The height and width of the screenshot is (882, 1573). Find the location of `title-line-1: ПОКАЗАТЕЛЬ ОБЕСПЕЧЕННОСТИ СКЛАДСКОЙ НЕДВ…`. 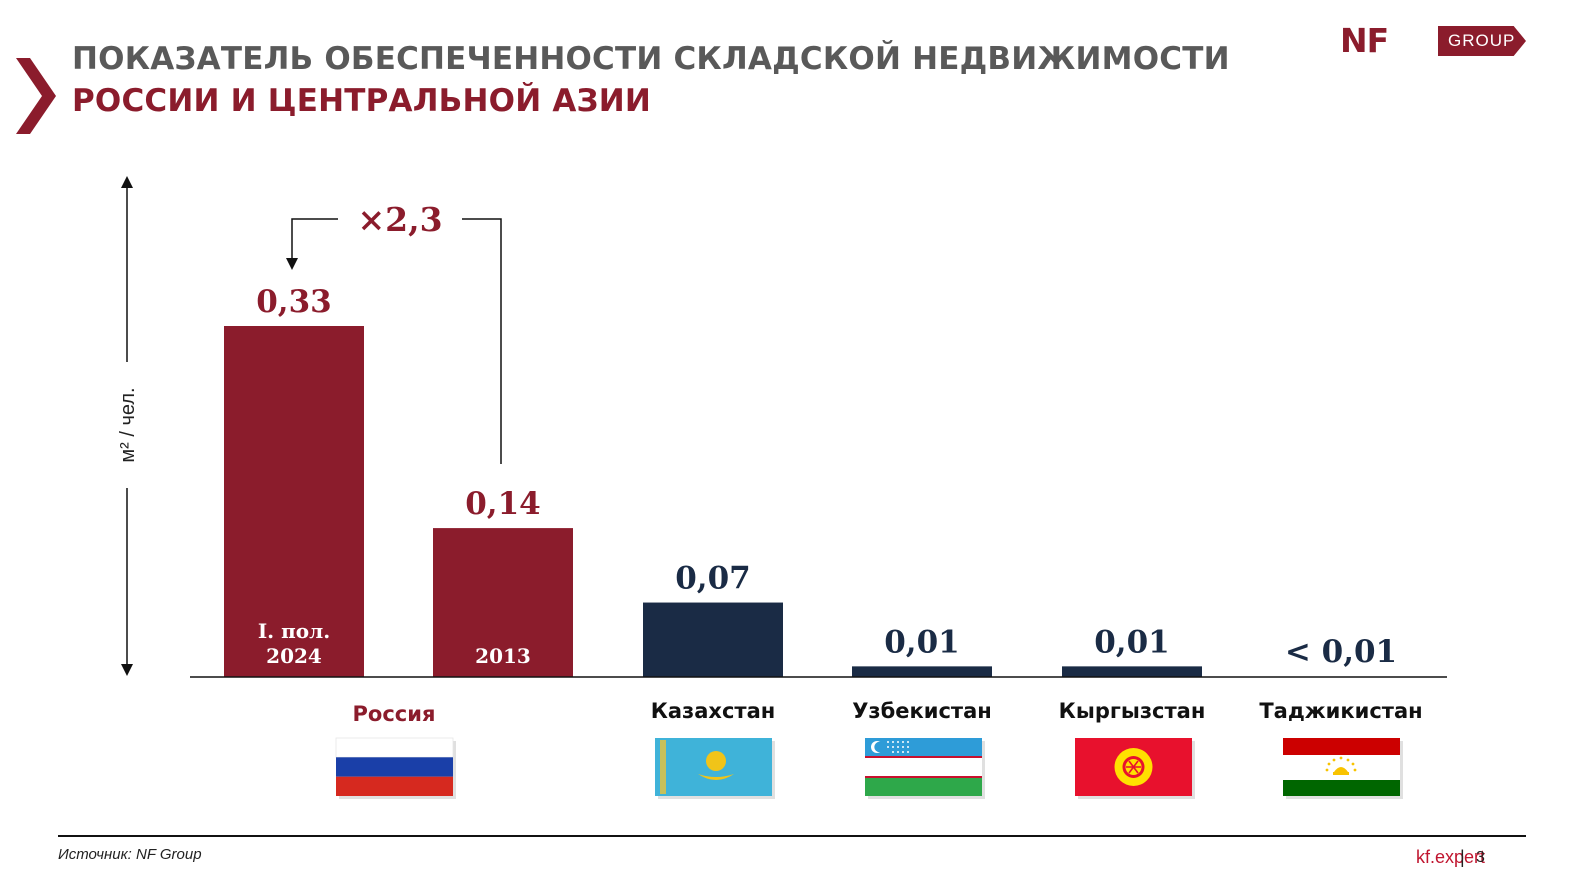

title-line-1: ПОКАЗАТЕЛЬ ОБЕСПЕЧЕННОСТИ СКЛАДСКОЙ НЕДВ… is located at coordinates (651, 59).